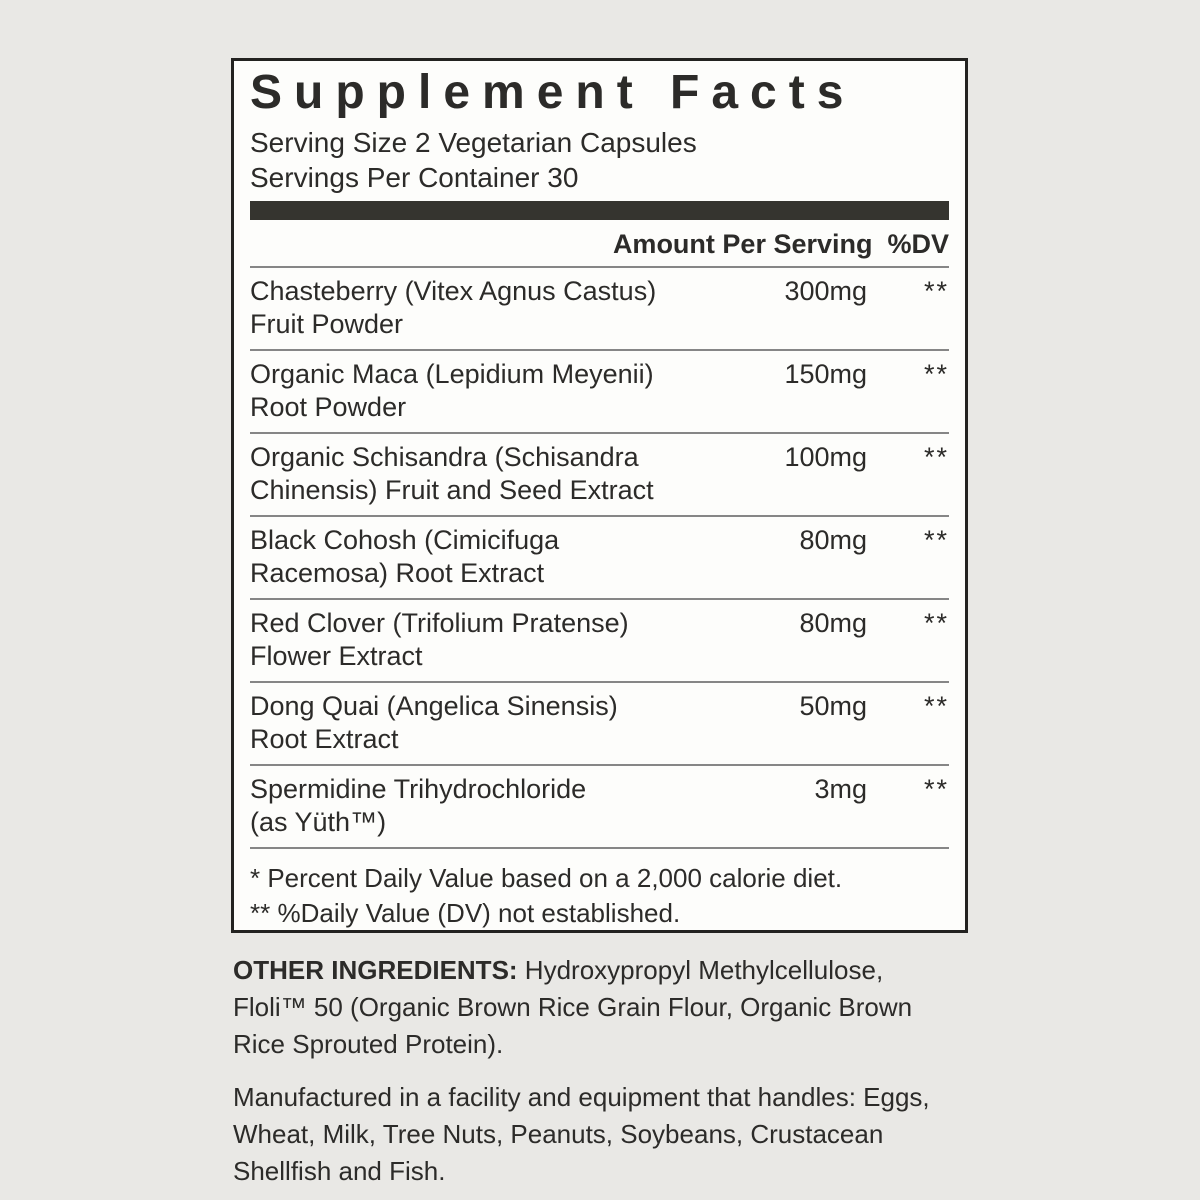 This screenshot has height=1200, width=1200. What do you see at coordinates (825, 374) in the screenshot?
I see `ingredient-amount: 150mg` at bounding box center [825, 374].